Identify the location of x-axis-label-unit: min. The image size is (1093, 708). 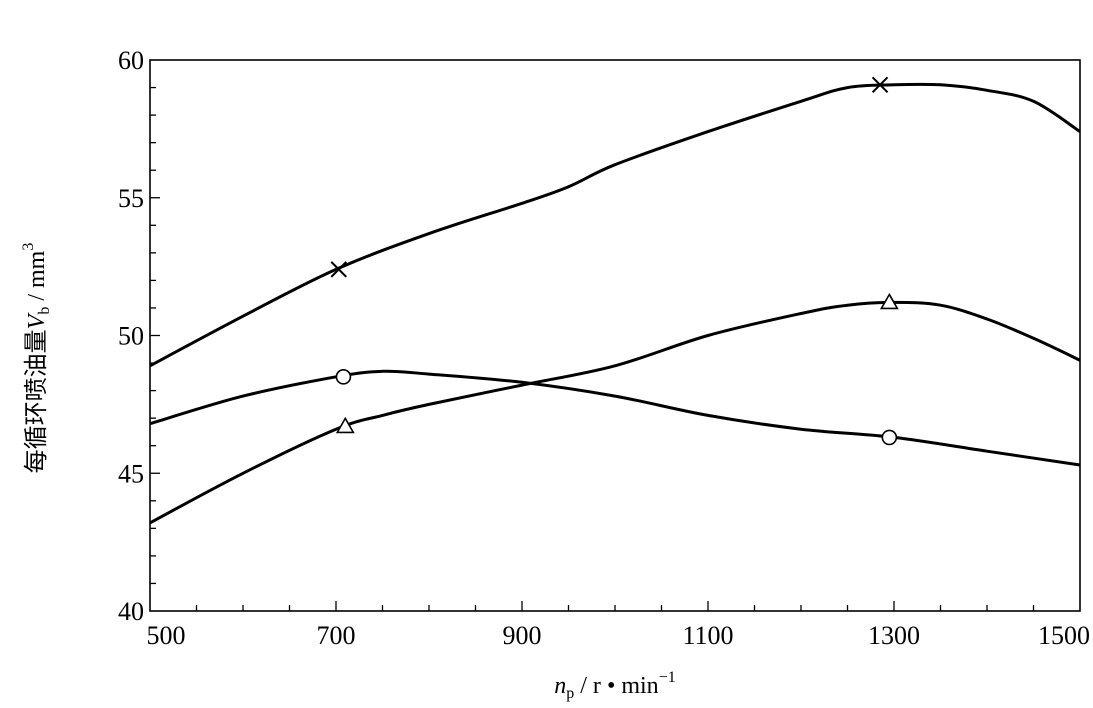
(636, 686).